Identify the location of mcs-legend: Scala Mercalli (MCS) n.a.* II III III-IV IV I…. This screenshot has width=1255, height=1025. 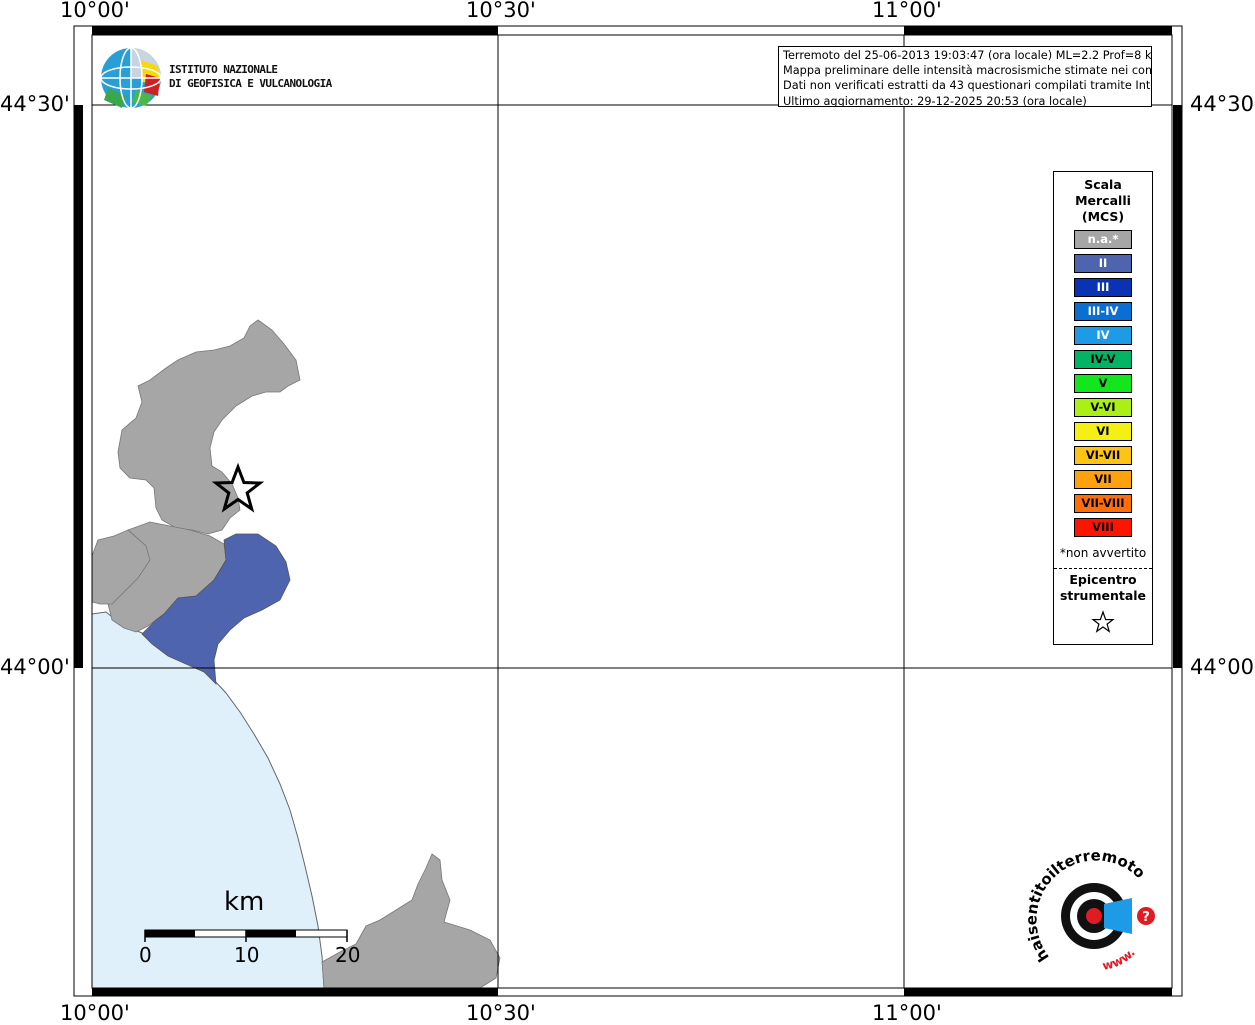
(1103, 408).